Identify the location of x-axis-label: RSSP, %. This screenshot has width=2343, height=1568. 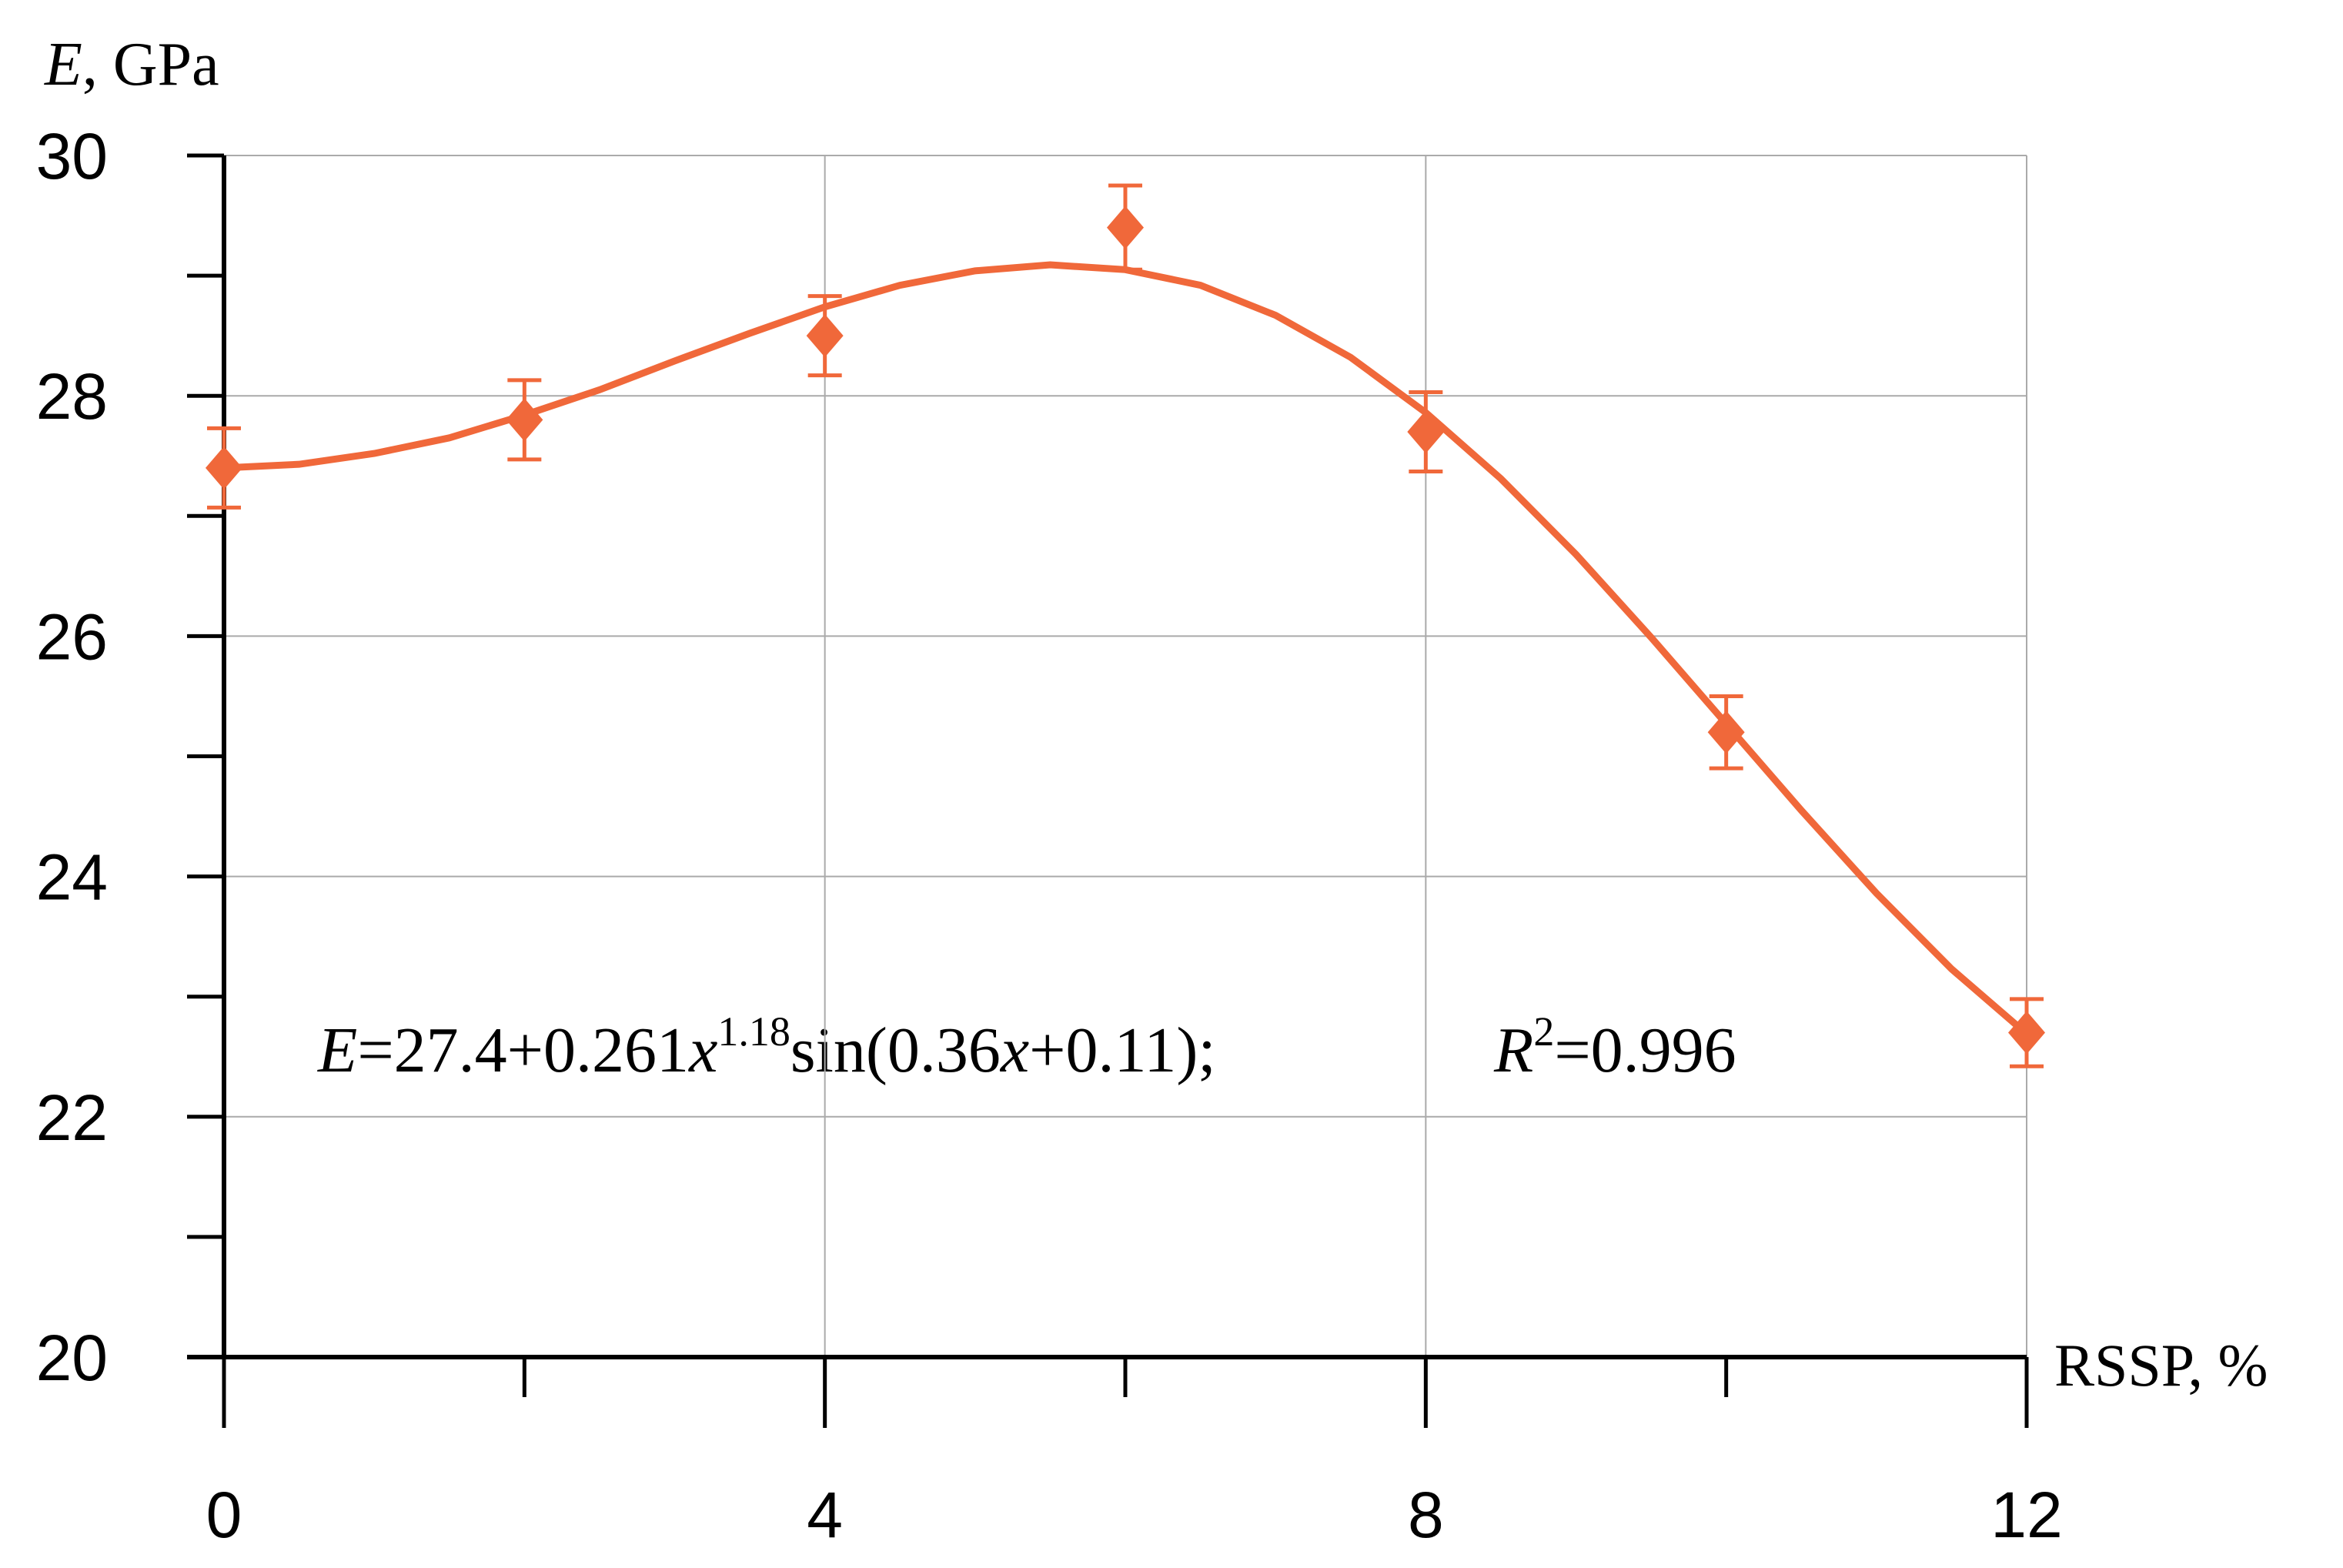
(2161, 1365).